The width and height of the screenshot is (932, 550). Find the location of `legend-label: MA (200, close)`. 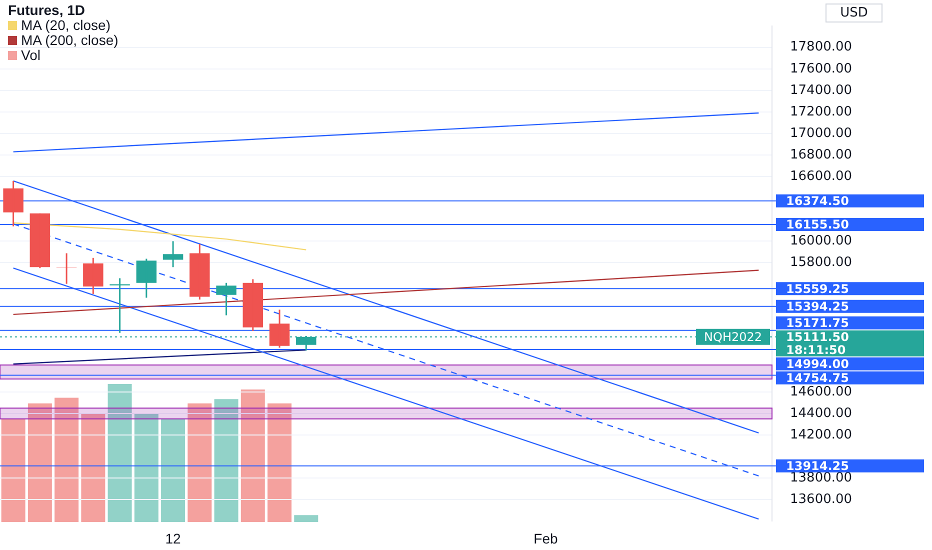

legend-label: MA (200, close) is located at coordinates (69, 40).